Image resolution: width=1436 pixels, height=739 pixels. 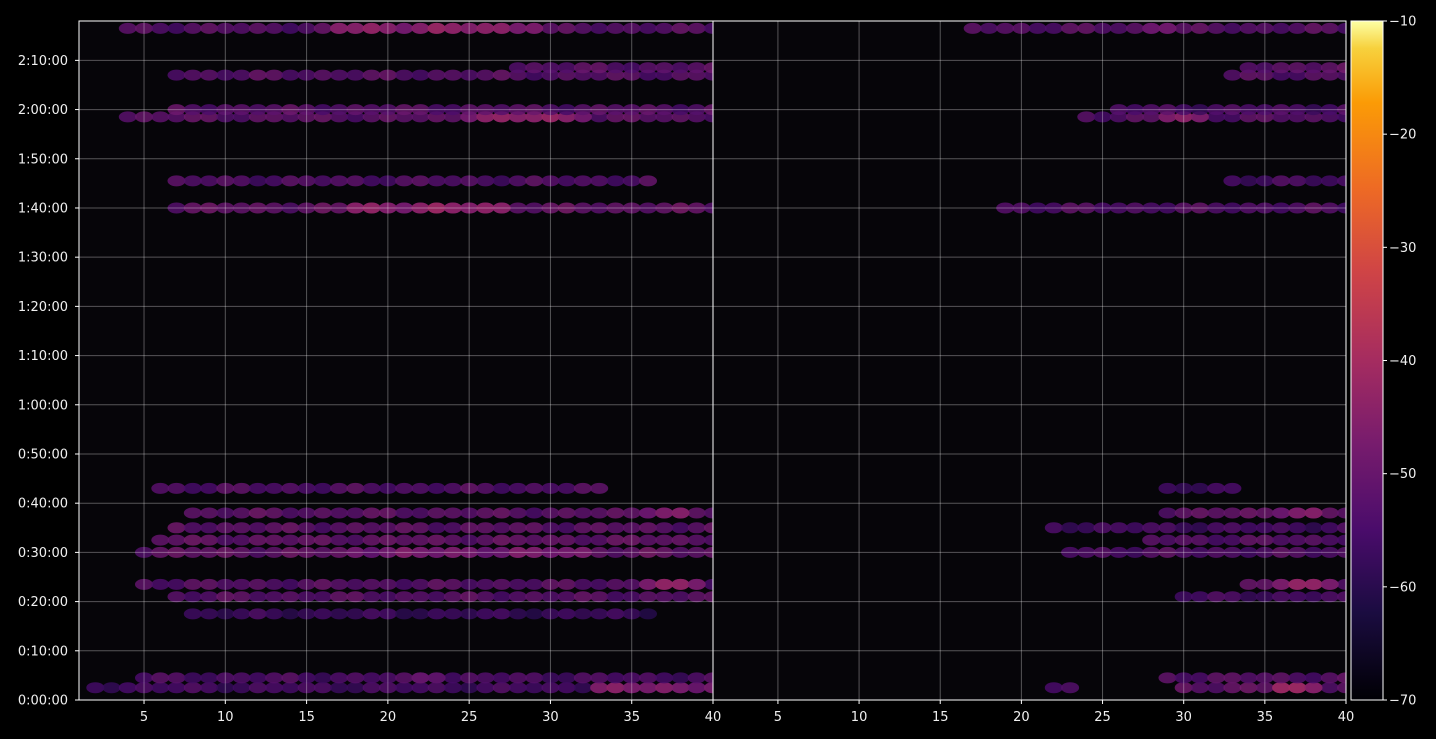 I want to click on y-tick-label: 2:00:00, so click(x=43, y=110).